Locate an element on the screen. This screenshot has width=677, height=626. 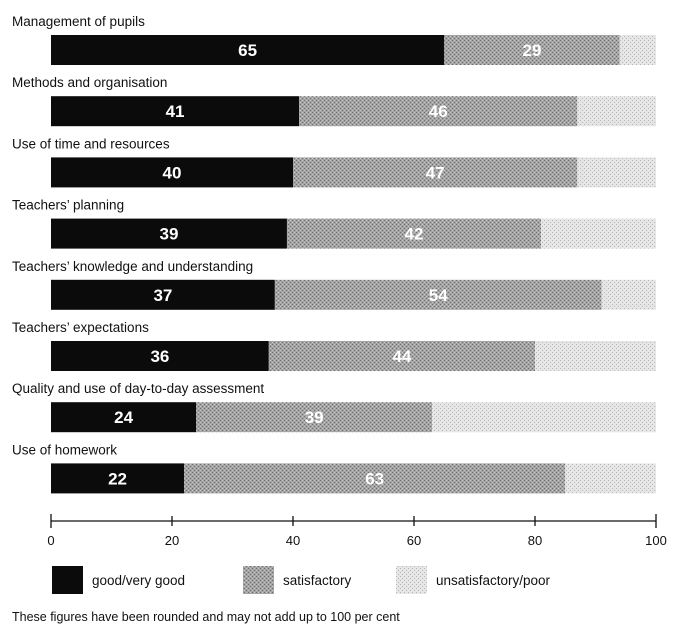
data-label-good-very-good-teachers-knowledge-and-understanding: 37 is located at coordinates (162, 295).